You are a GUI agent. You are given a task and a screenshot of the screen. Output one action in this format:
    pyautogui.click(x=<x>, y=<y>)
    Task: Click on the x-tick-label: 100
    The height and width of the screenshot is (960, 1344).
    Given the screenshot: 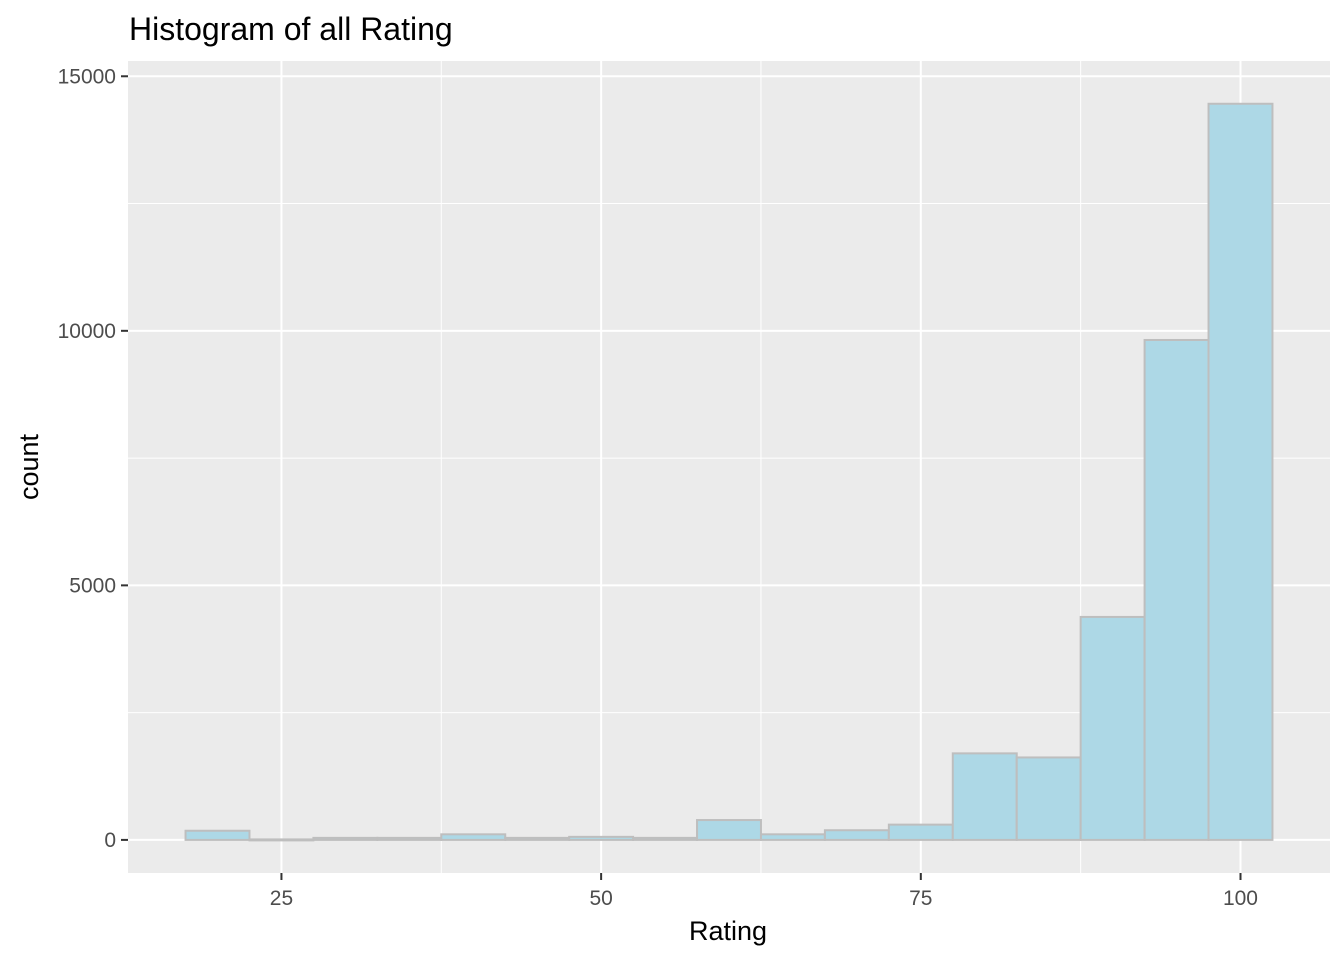 What is the action you would take?
    pyautogui.click(x=1240, y=898)
    